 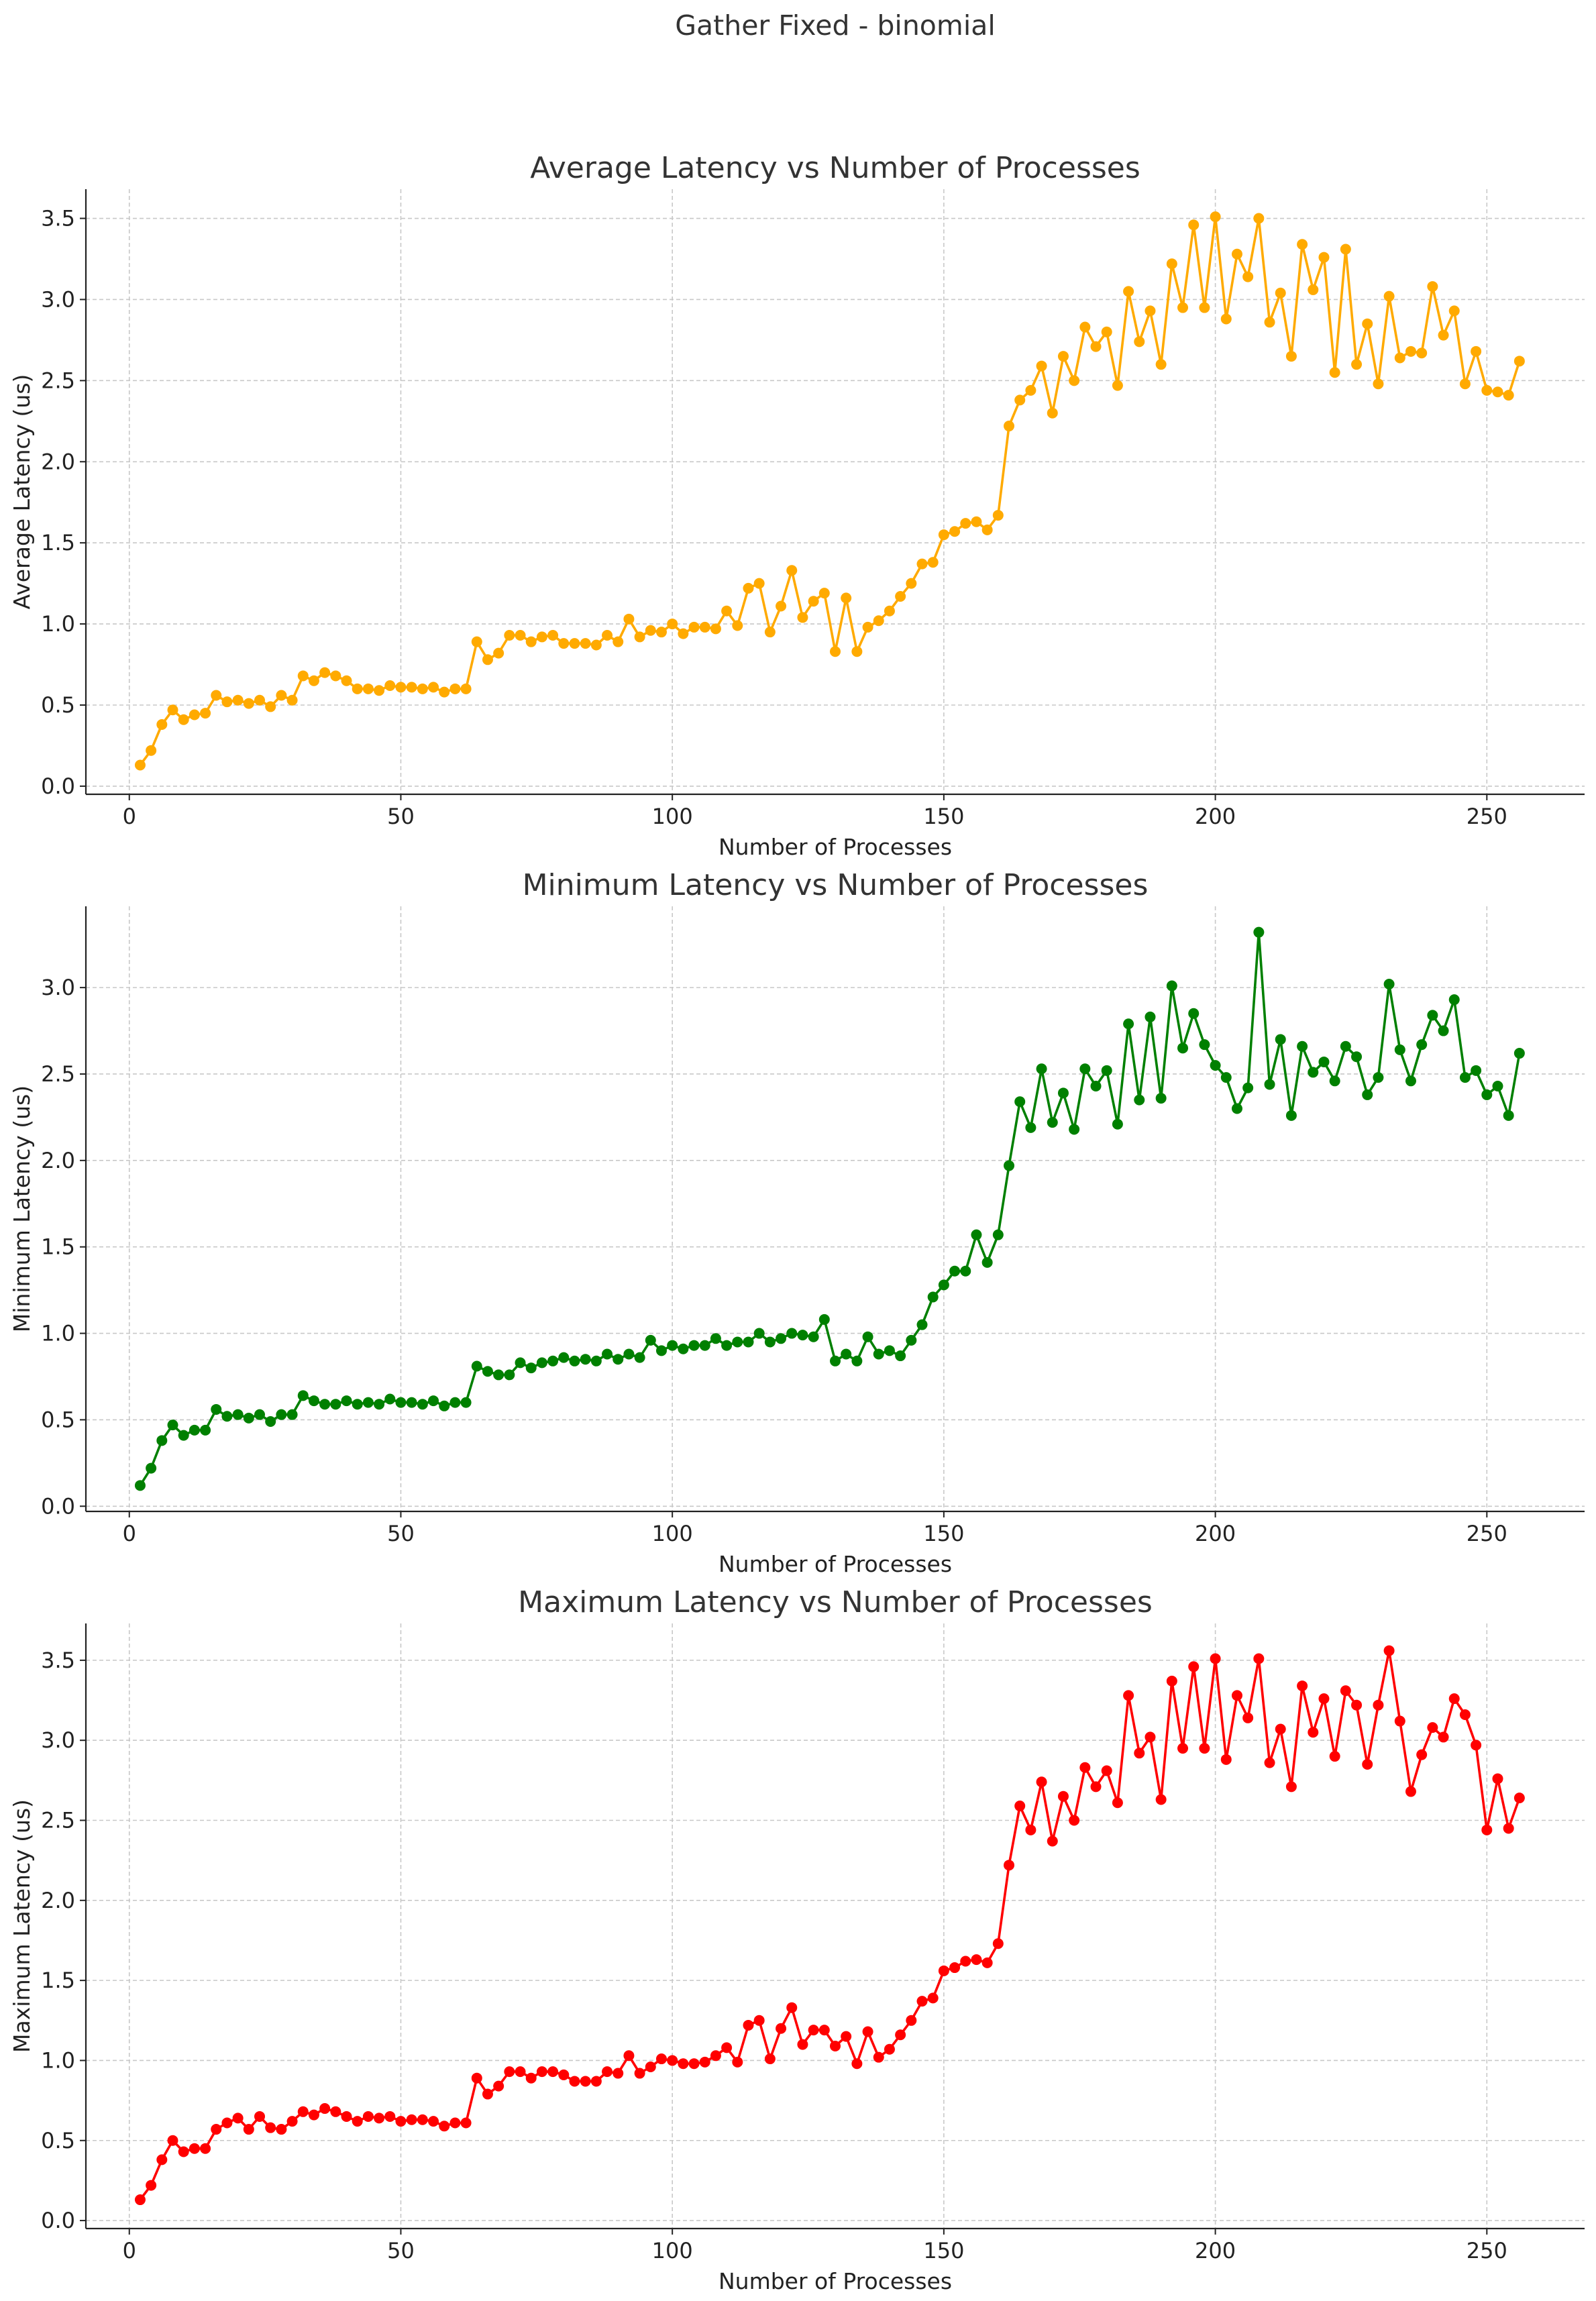 I want to click on x-tick-label: 200, so click(x=1215, y=2250).